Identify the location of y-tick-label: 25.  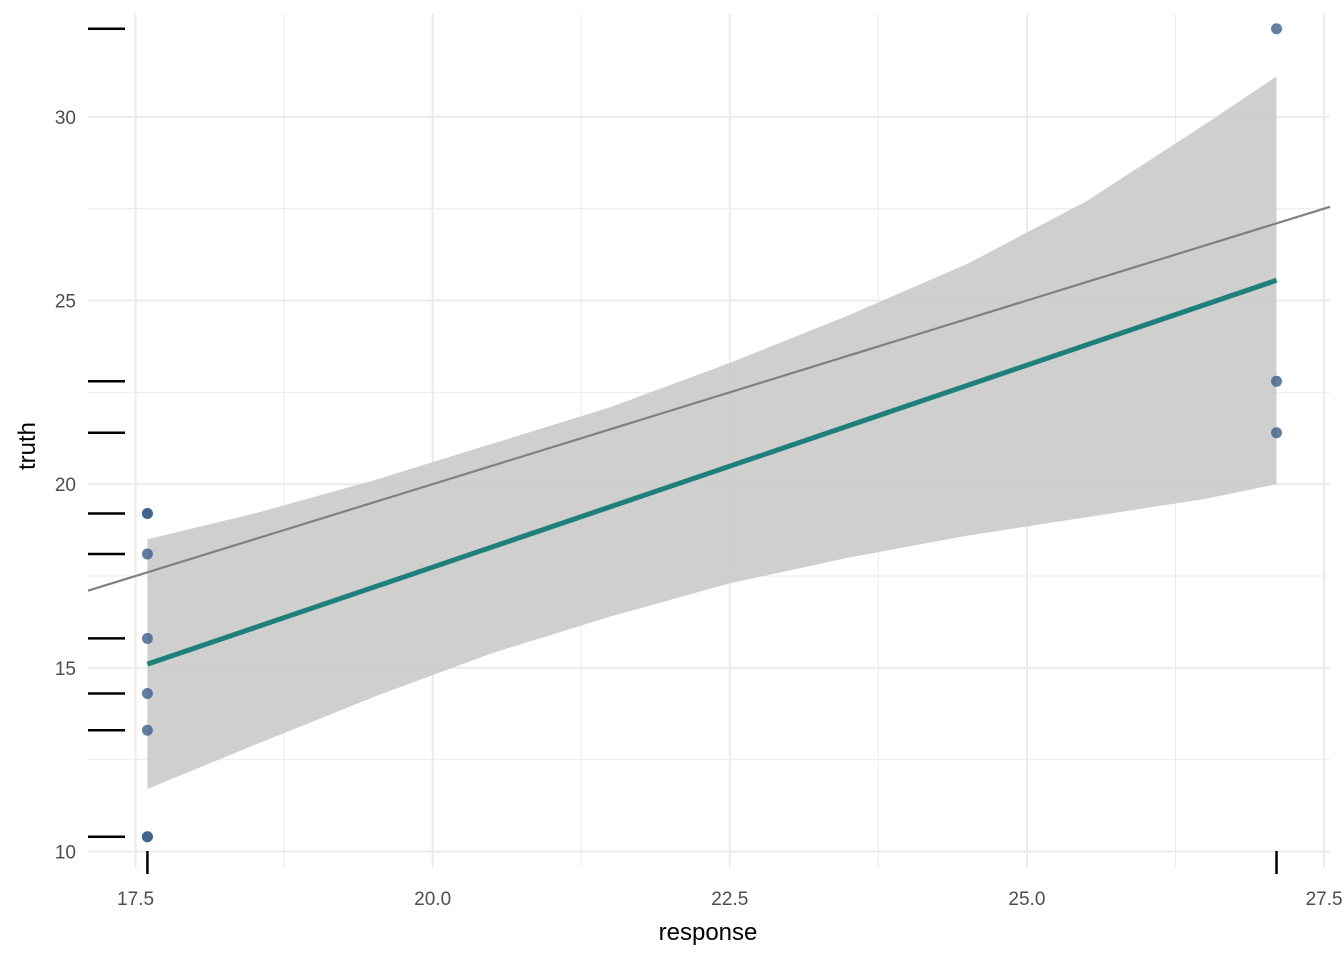
(65, 302).